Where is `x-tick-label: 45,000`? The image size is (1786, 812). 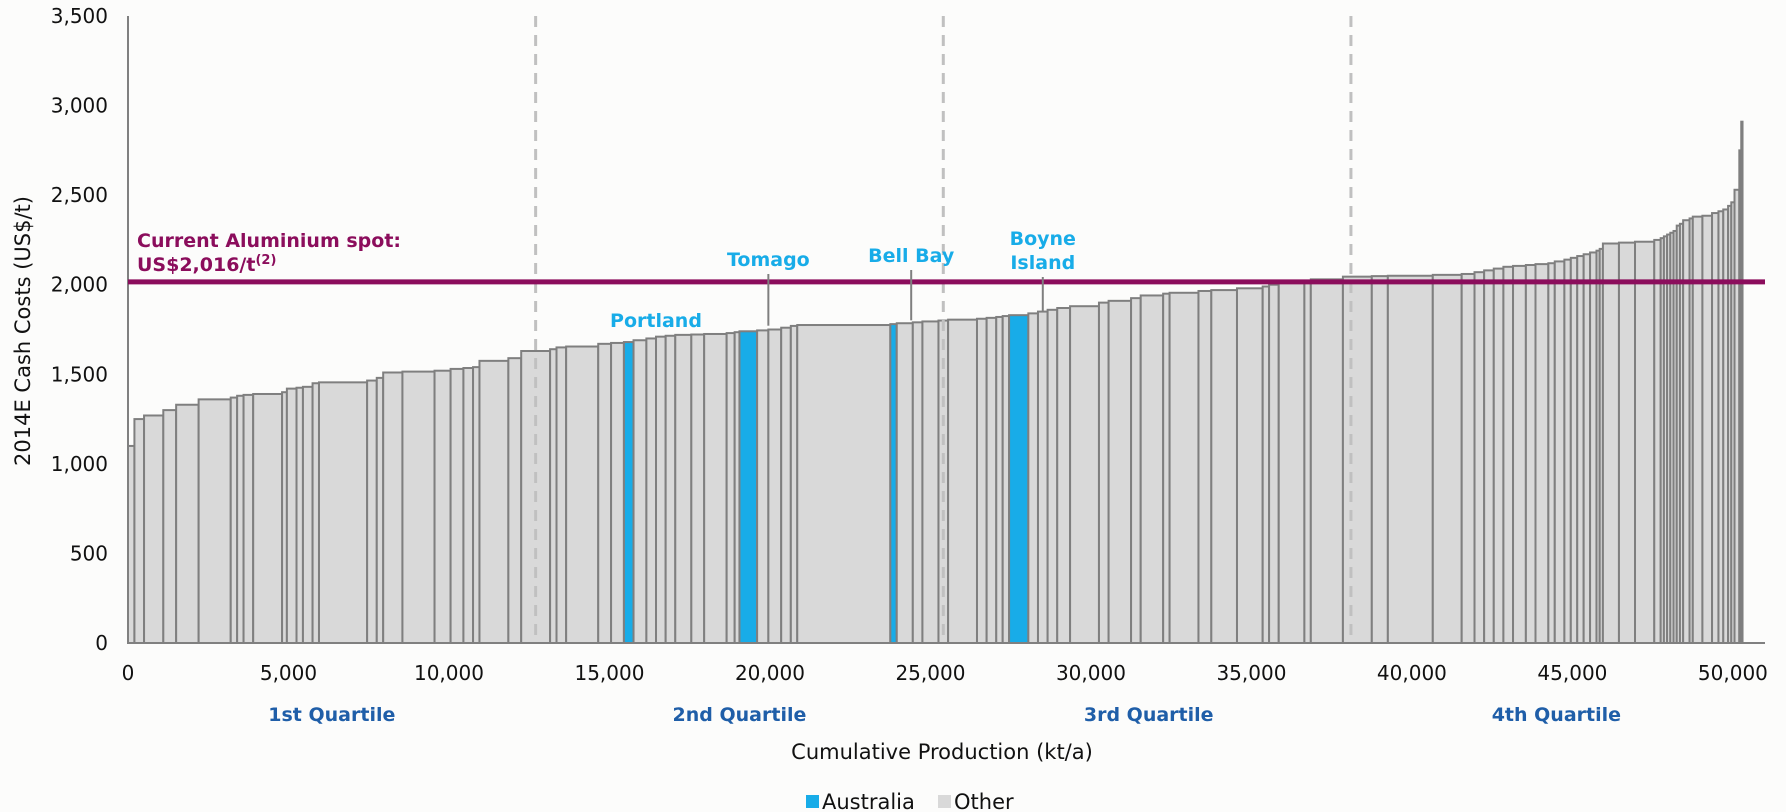
x-tick-label: 45,000 is located at coordinates (1572, 673).